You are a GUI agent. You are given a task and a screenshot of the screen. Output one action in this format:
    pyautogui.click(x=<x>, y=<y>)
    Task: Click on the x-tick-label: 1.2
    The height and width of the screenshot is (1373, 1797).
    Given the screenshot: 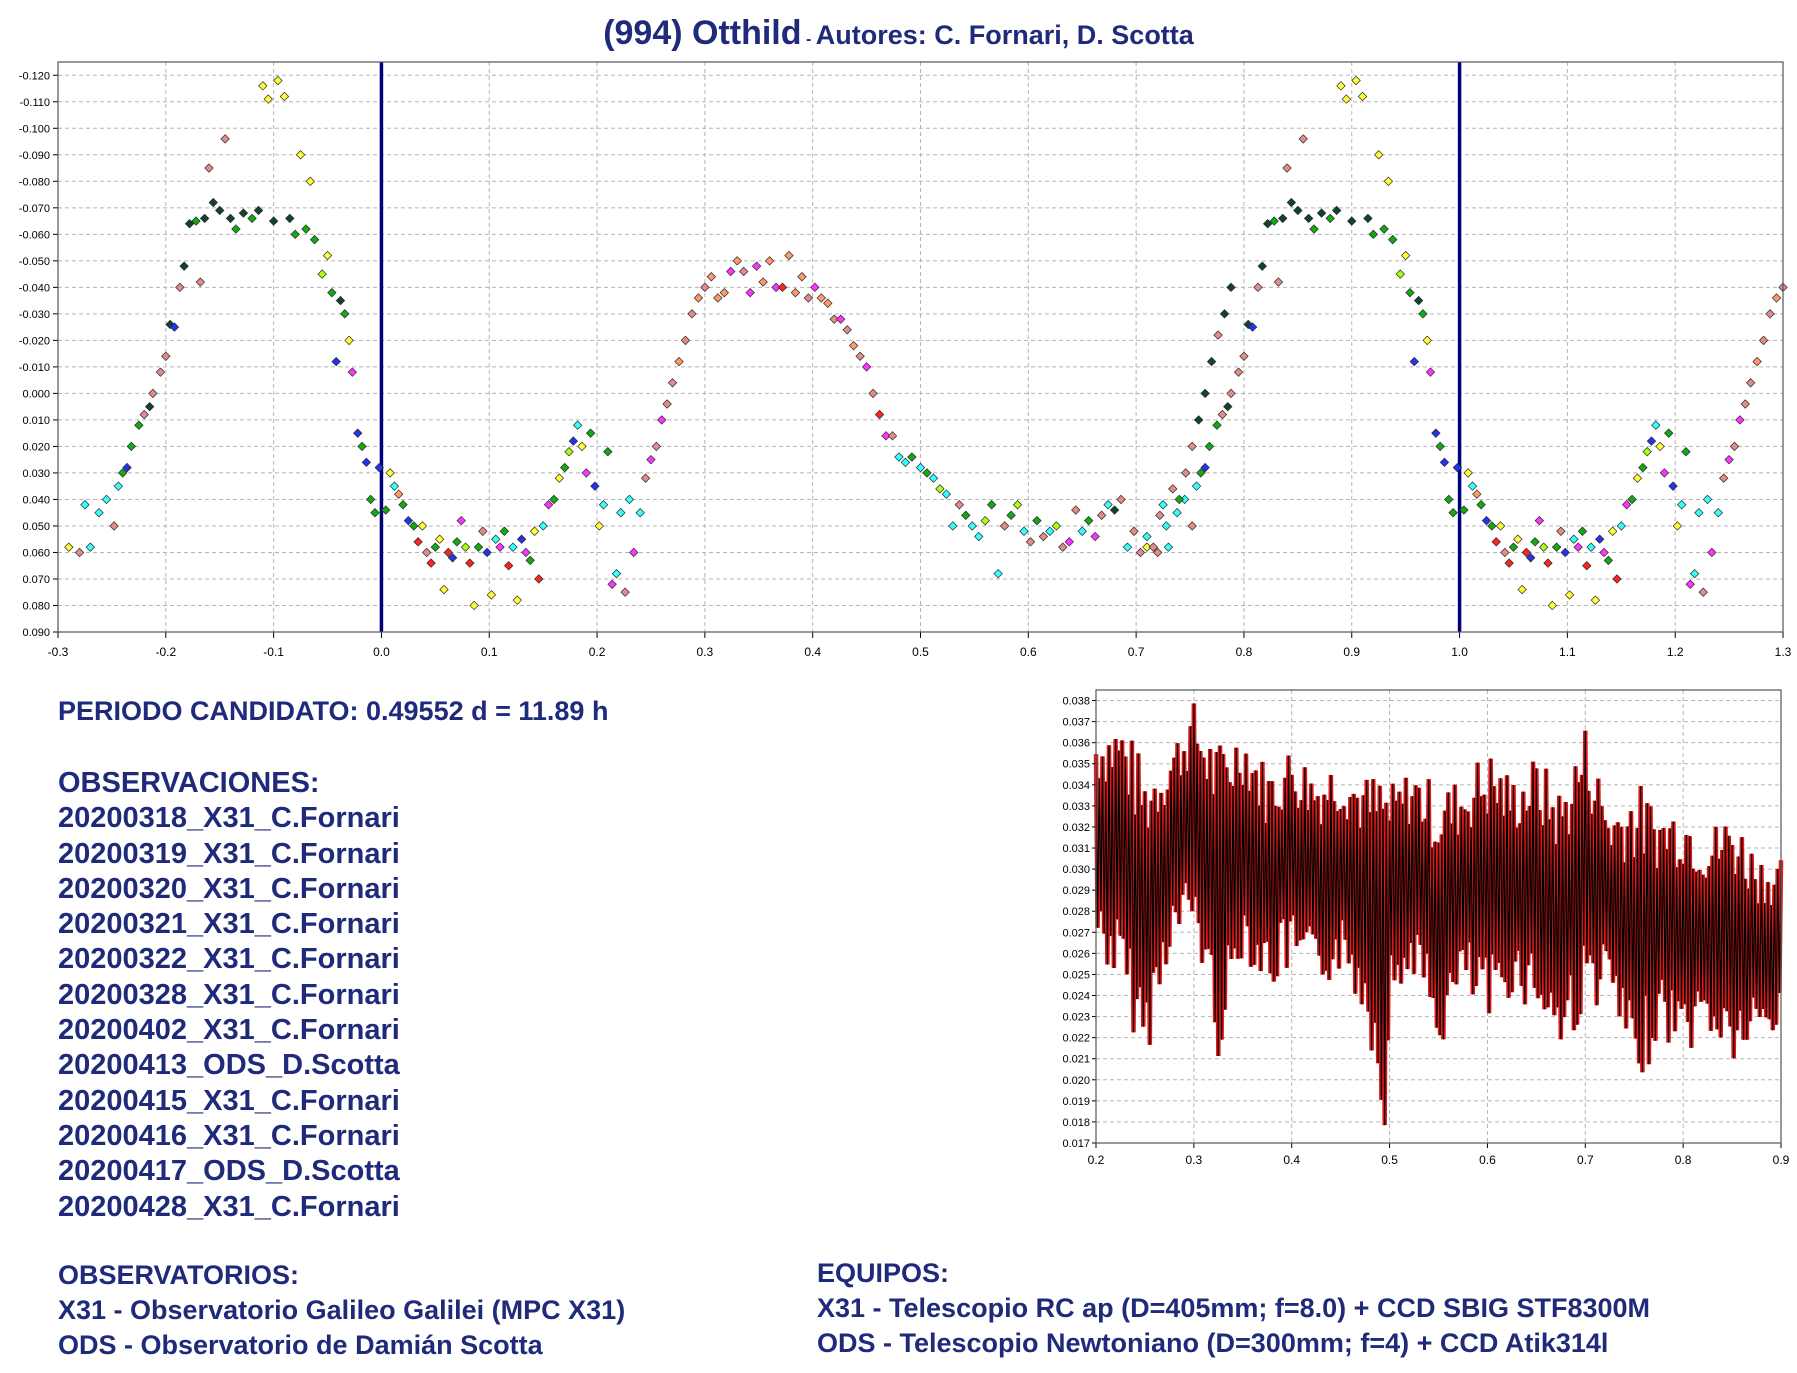 What is the action you would take?
    pyautogui.click(x=1675, y=652)
    